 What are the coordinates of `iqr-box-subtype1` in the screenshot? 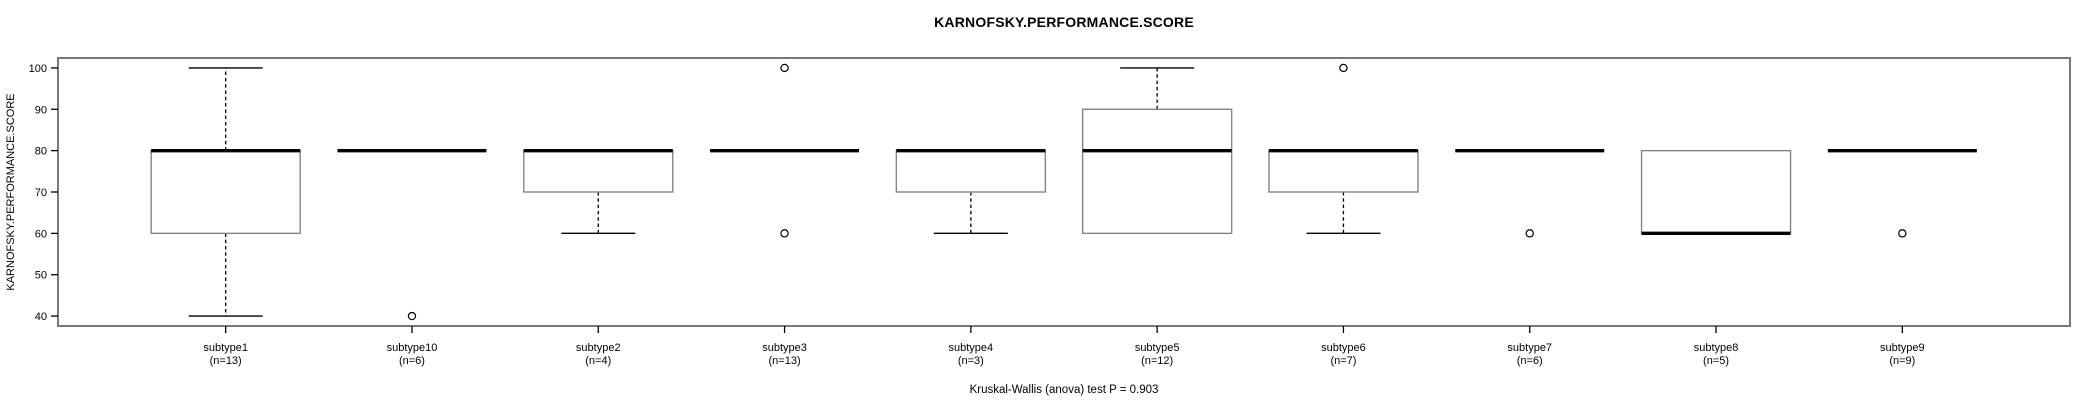 It's located at (225, 192).